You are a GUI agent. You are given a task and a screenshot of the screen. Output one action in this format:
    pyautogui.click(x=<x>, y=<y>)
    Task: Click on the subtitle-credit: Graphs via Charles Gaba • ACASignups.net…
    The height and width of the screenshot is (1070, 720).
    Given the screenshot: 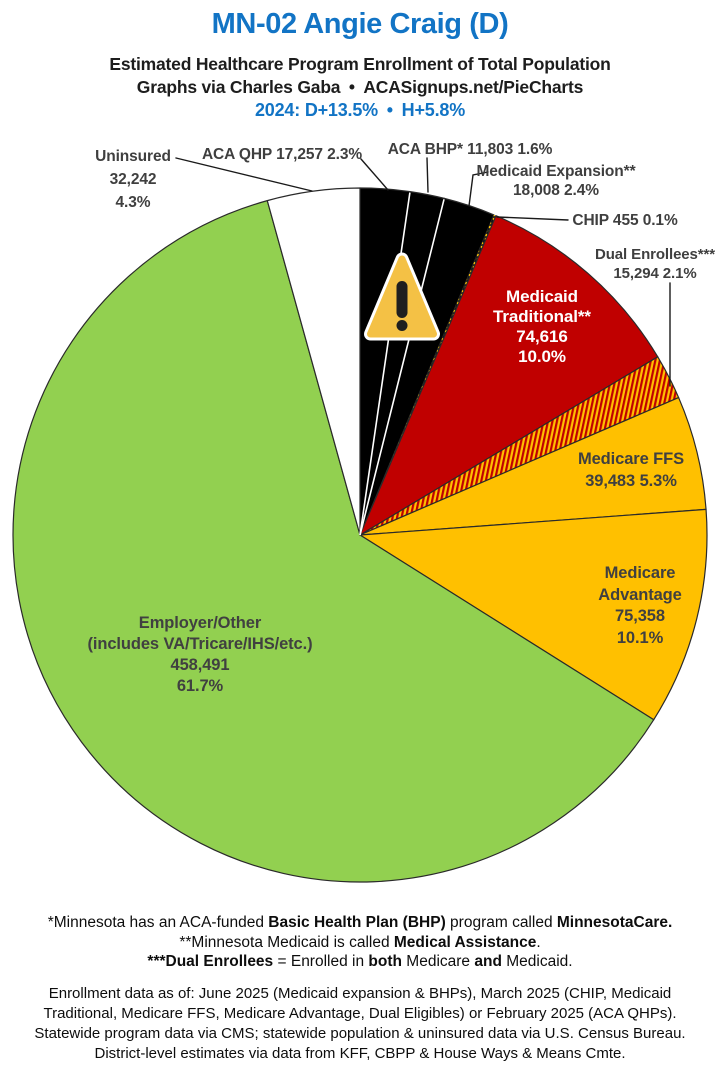 What is the action you would take?
    pyautogui.click(x=360, y=87)
    